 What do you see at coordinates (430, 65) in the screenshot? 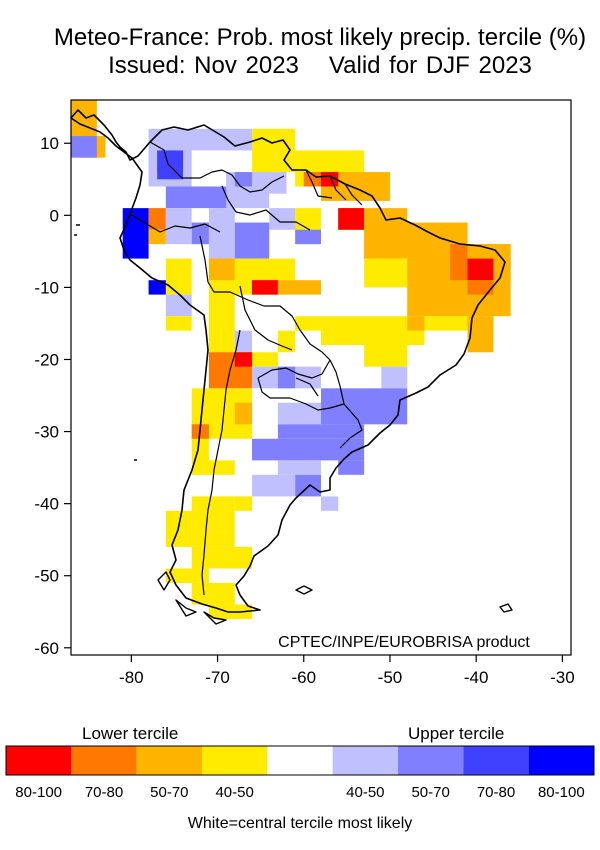
I see `valid-period: Valid for DJF 2023` at bounding box center [430, 65].